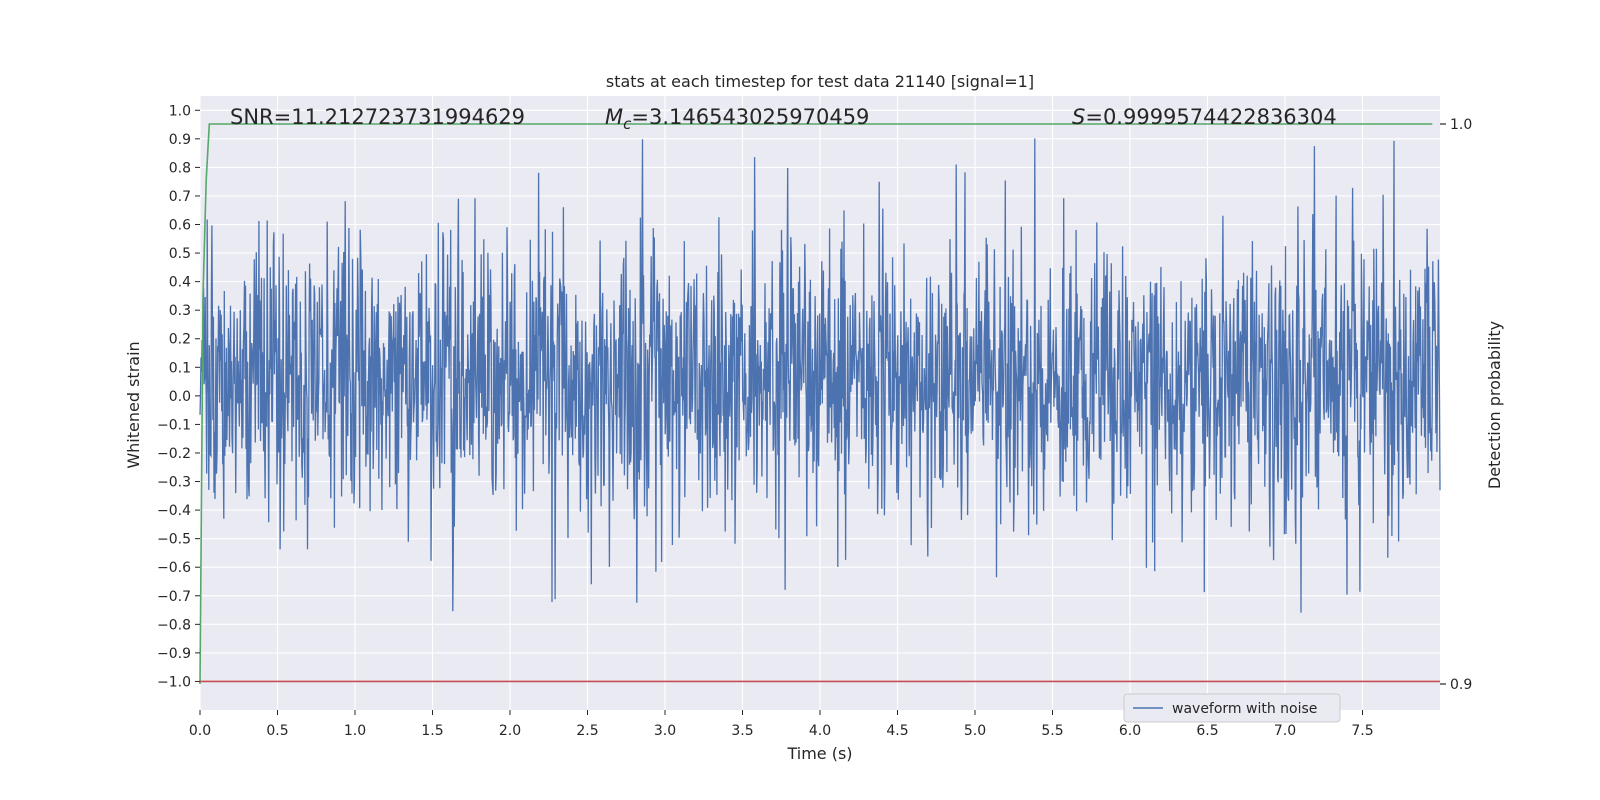 The height and width of the screenshot is (800, 1600). I want to click on y2-tick-label: 1.0, so click(1461, 125).